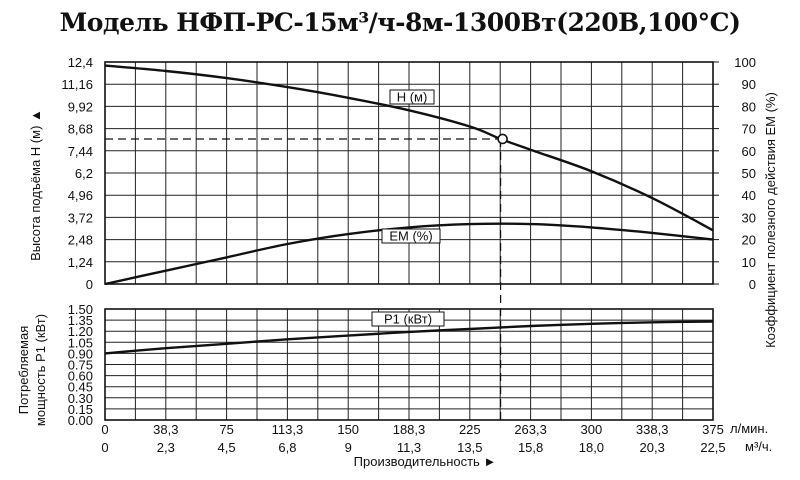  Describe the element at coordinates (752, 284) in the screenshot. I see `eff-tick-label: 0` at that location.